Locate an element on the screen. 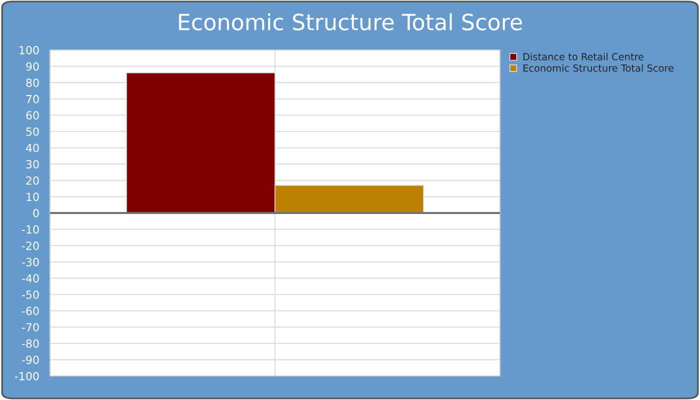 This screenshot has width=700, height=400. y-tick-label: -50 is located at coordinates (30, 294).